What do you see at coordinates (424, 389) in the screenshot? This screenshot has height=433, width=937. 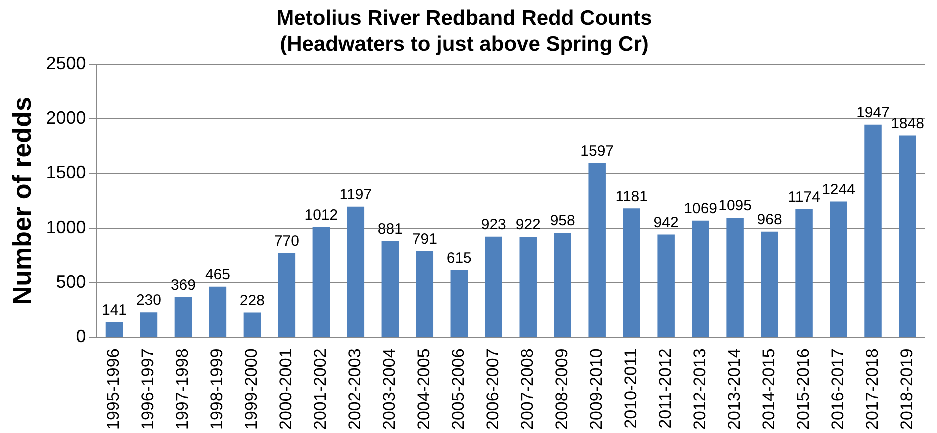 I see `x-tick-label: 2004-2005` at bounding box center [424, 389].